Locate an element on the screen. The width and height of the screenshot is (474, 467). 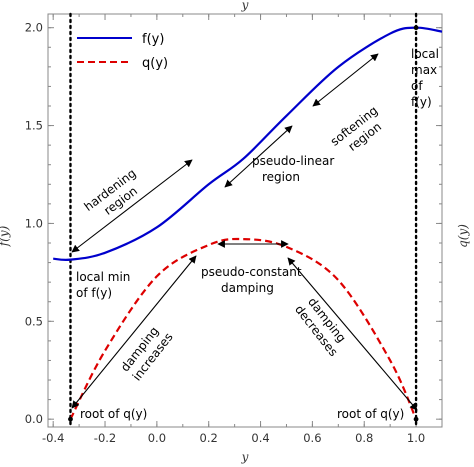
legend-label-f: f(y) is located at coordinates (153, 39).